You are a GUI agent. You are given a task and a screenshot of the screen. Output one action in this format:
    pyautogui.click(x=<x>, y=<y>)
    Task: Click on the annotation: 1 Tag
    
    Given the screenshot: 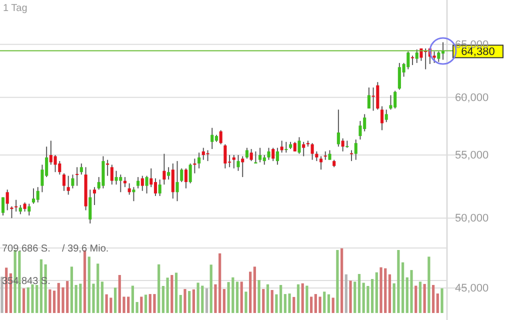 What is the action you would take?
    pyautogui.click(x=15, y=8)
    